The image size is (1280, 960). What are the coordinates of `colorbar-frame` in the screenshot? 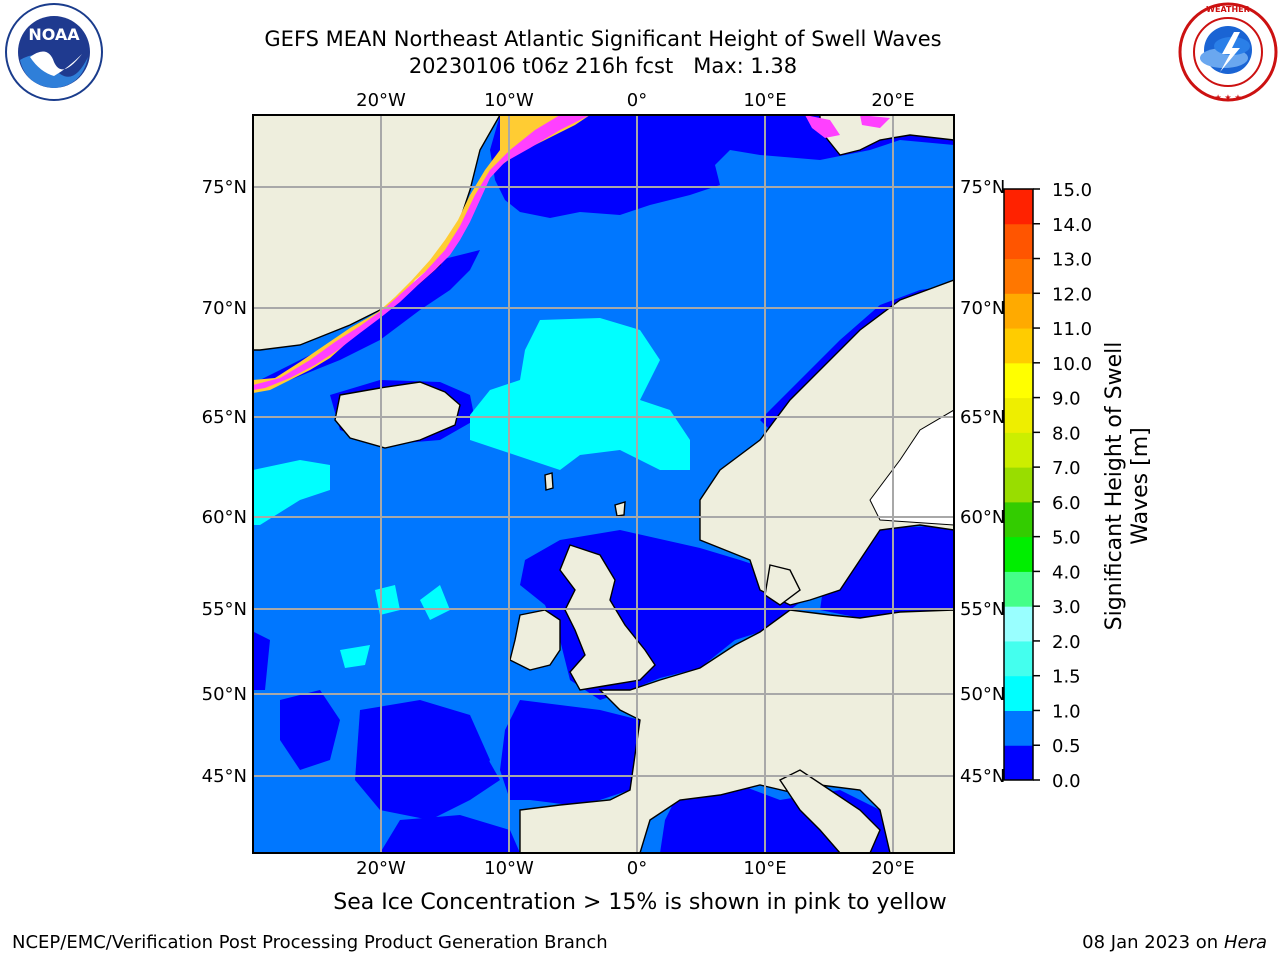 It's located at (1018, 484).